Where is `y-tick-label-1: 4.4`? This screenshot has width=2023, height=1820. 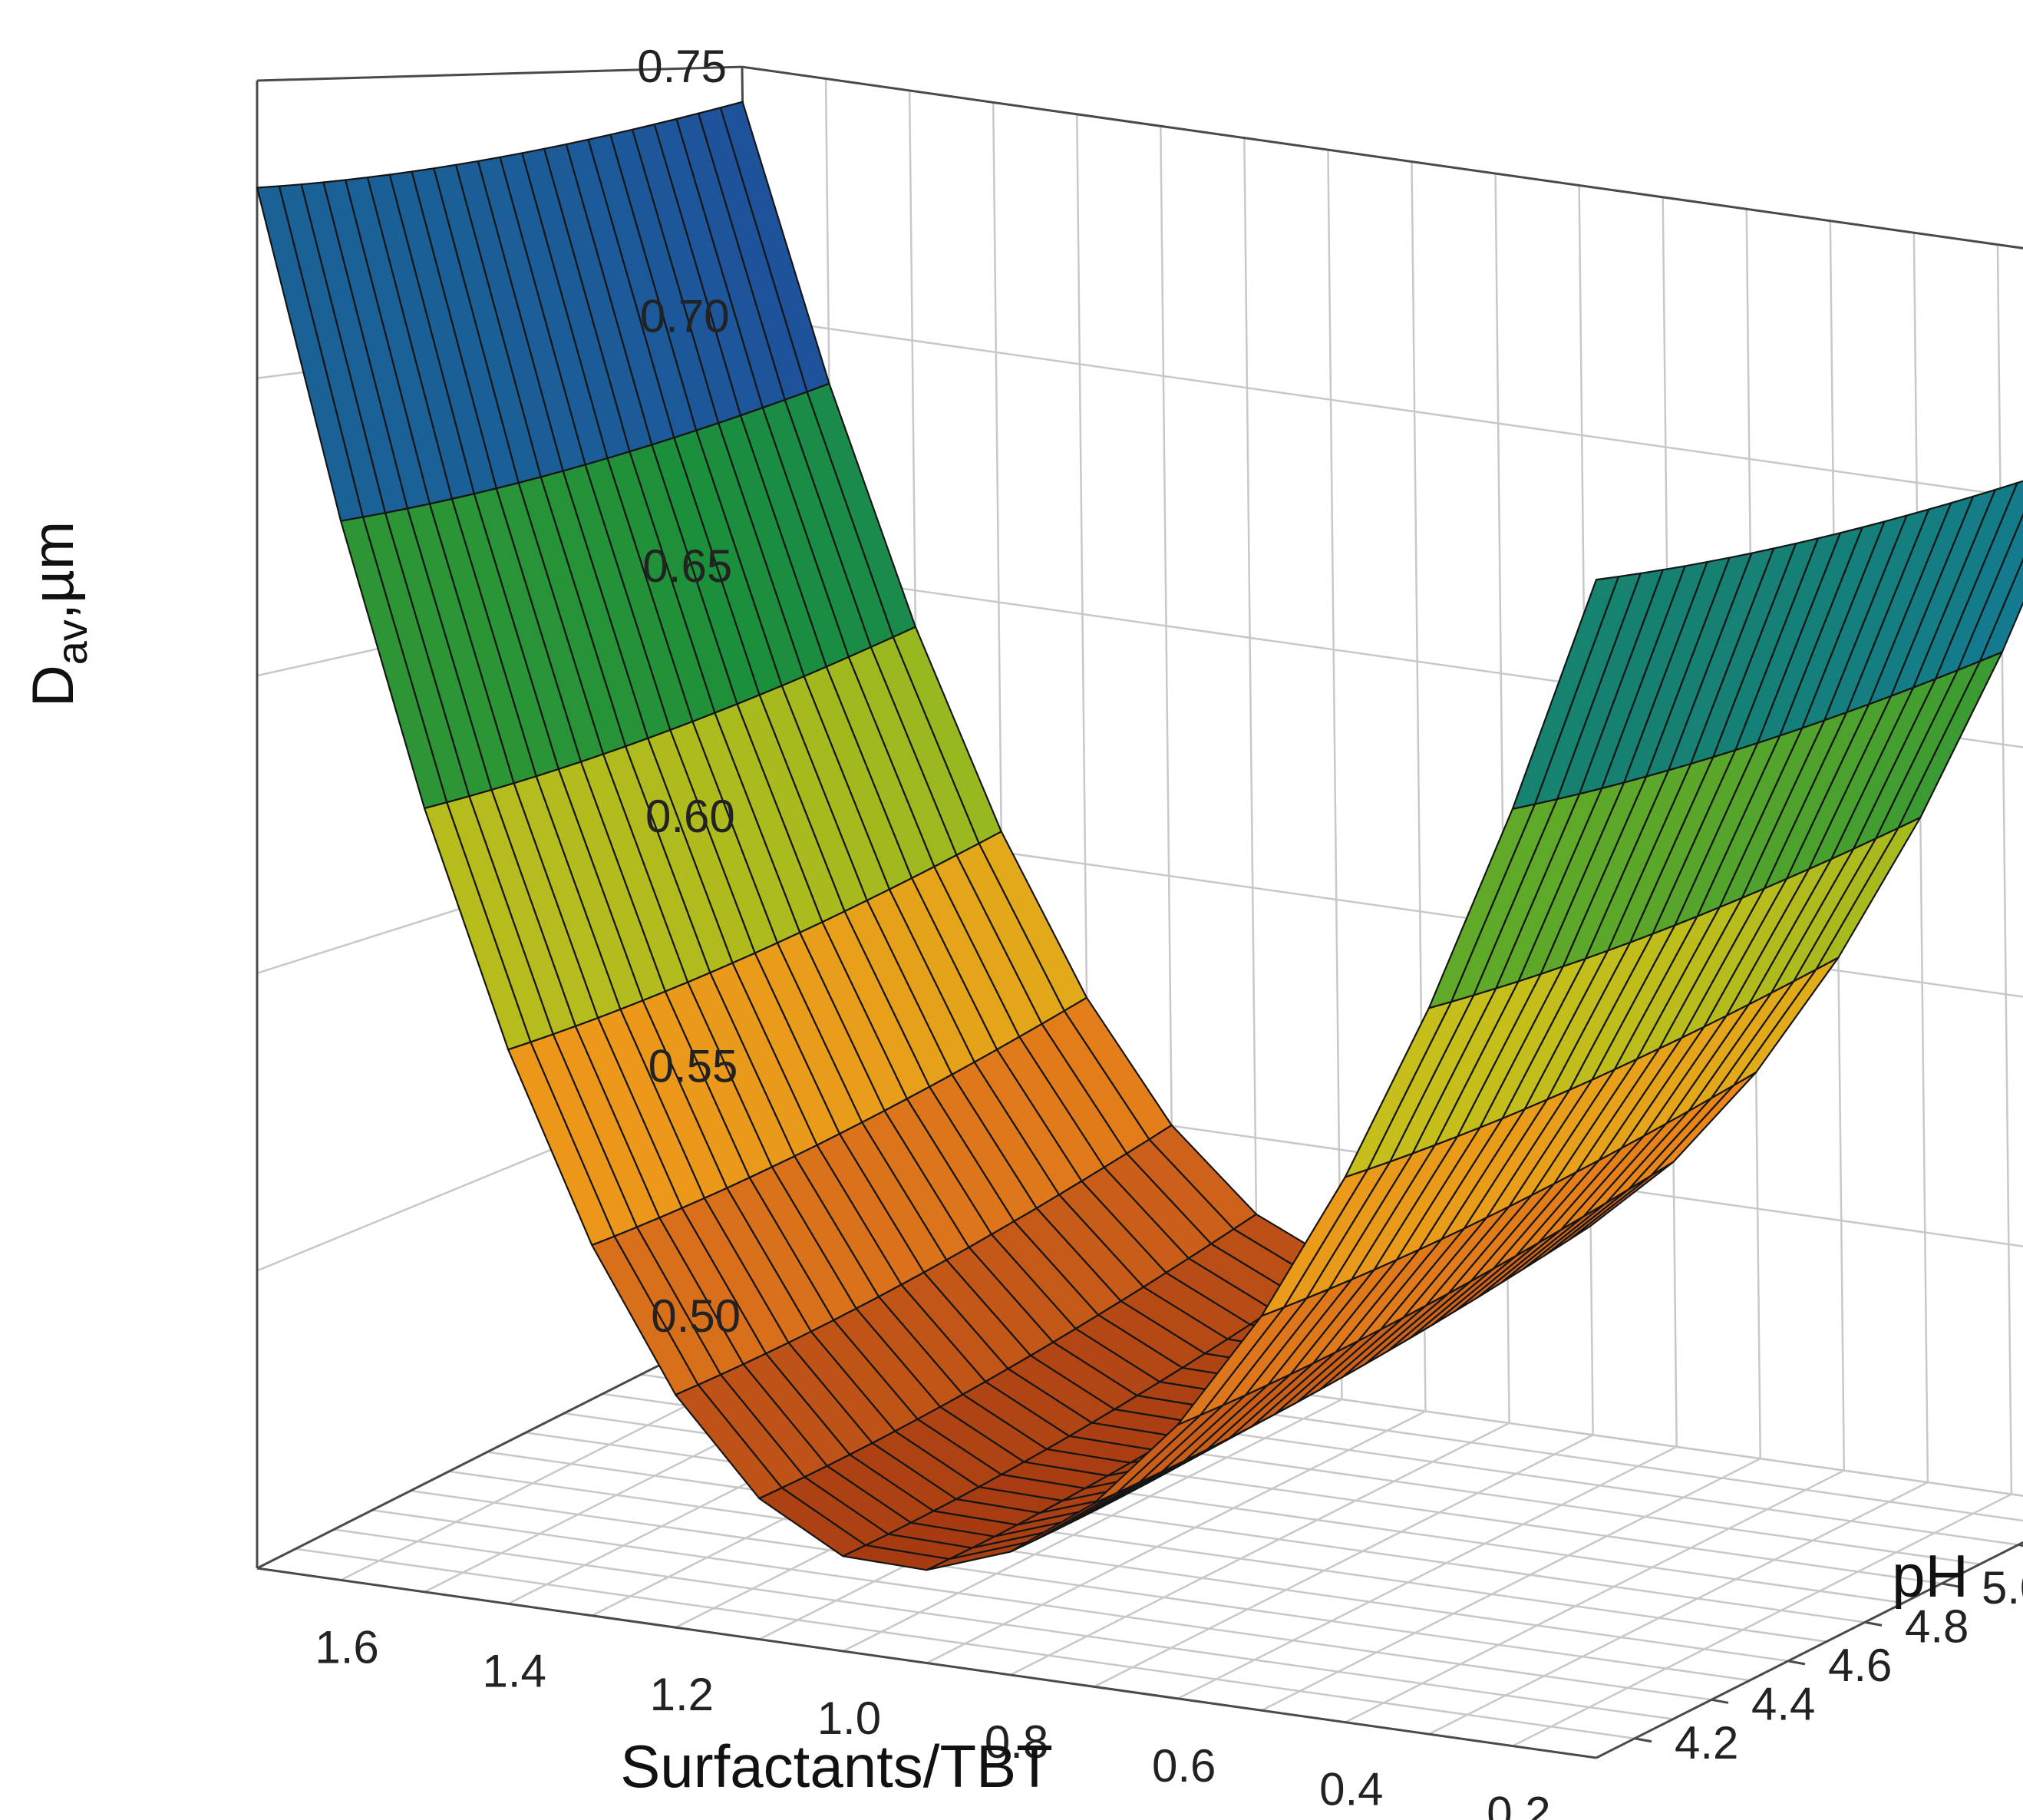
y-tick-label-1: 4.4 is located at coordinates (1783, 1703).